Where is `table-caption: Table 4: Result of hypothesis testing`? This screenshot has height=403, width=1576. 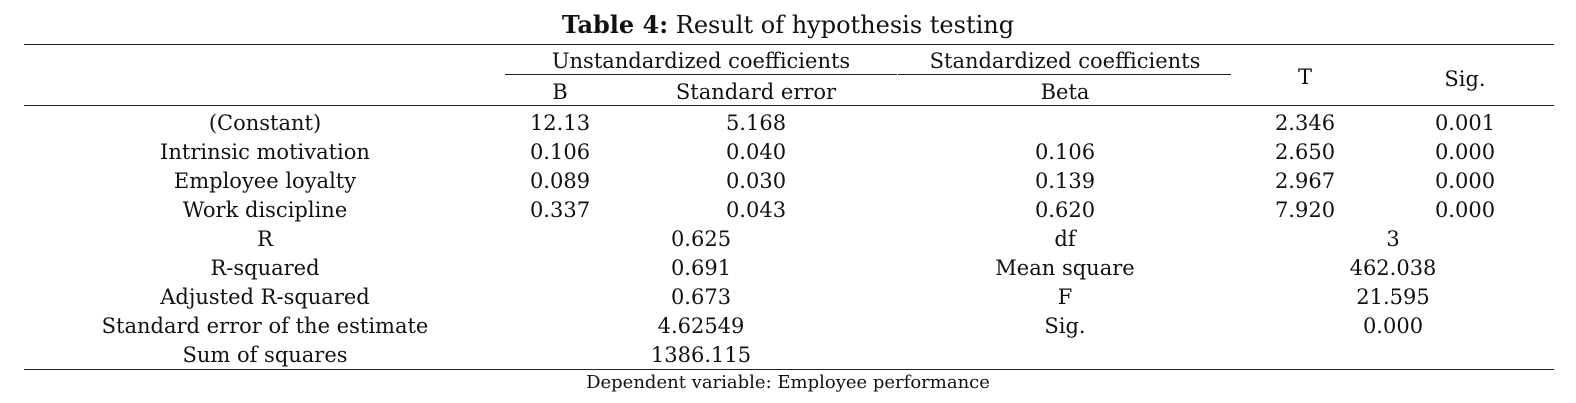 table-caption: Table 4: Result of hypothesis testing is located at coordinates (788, 25).